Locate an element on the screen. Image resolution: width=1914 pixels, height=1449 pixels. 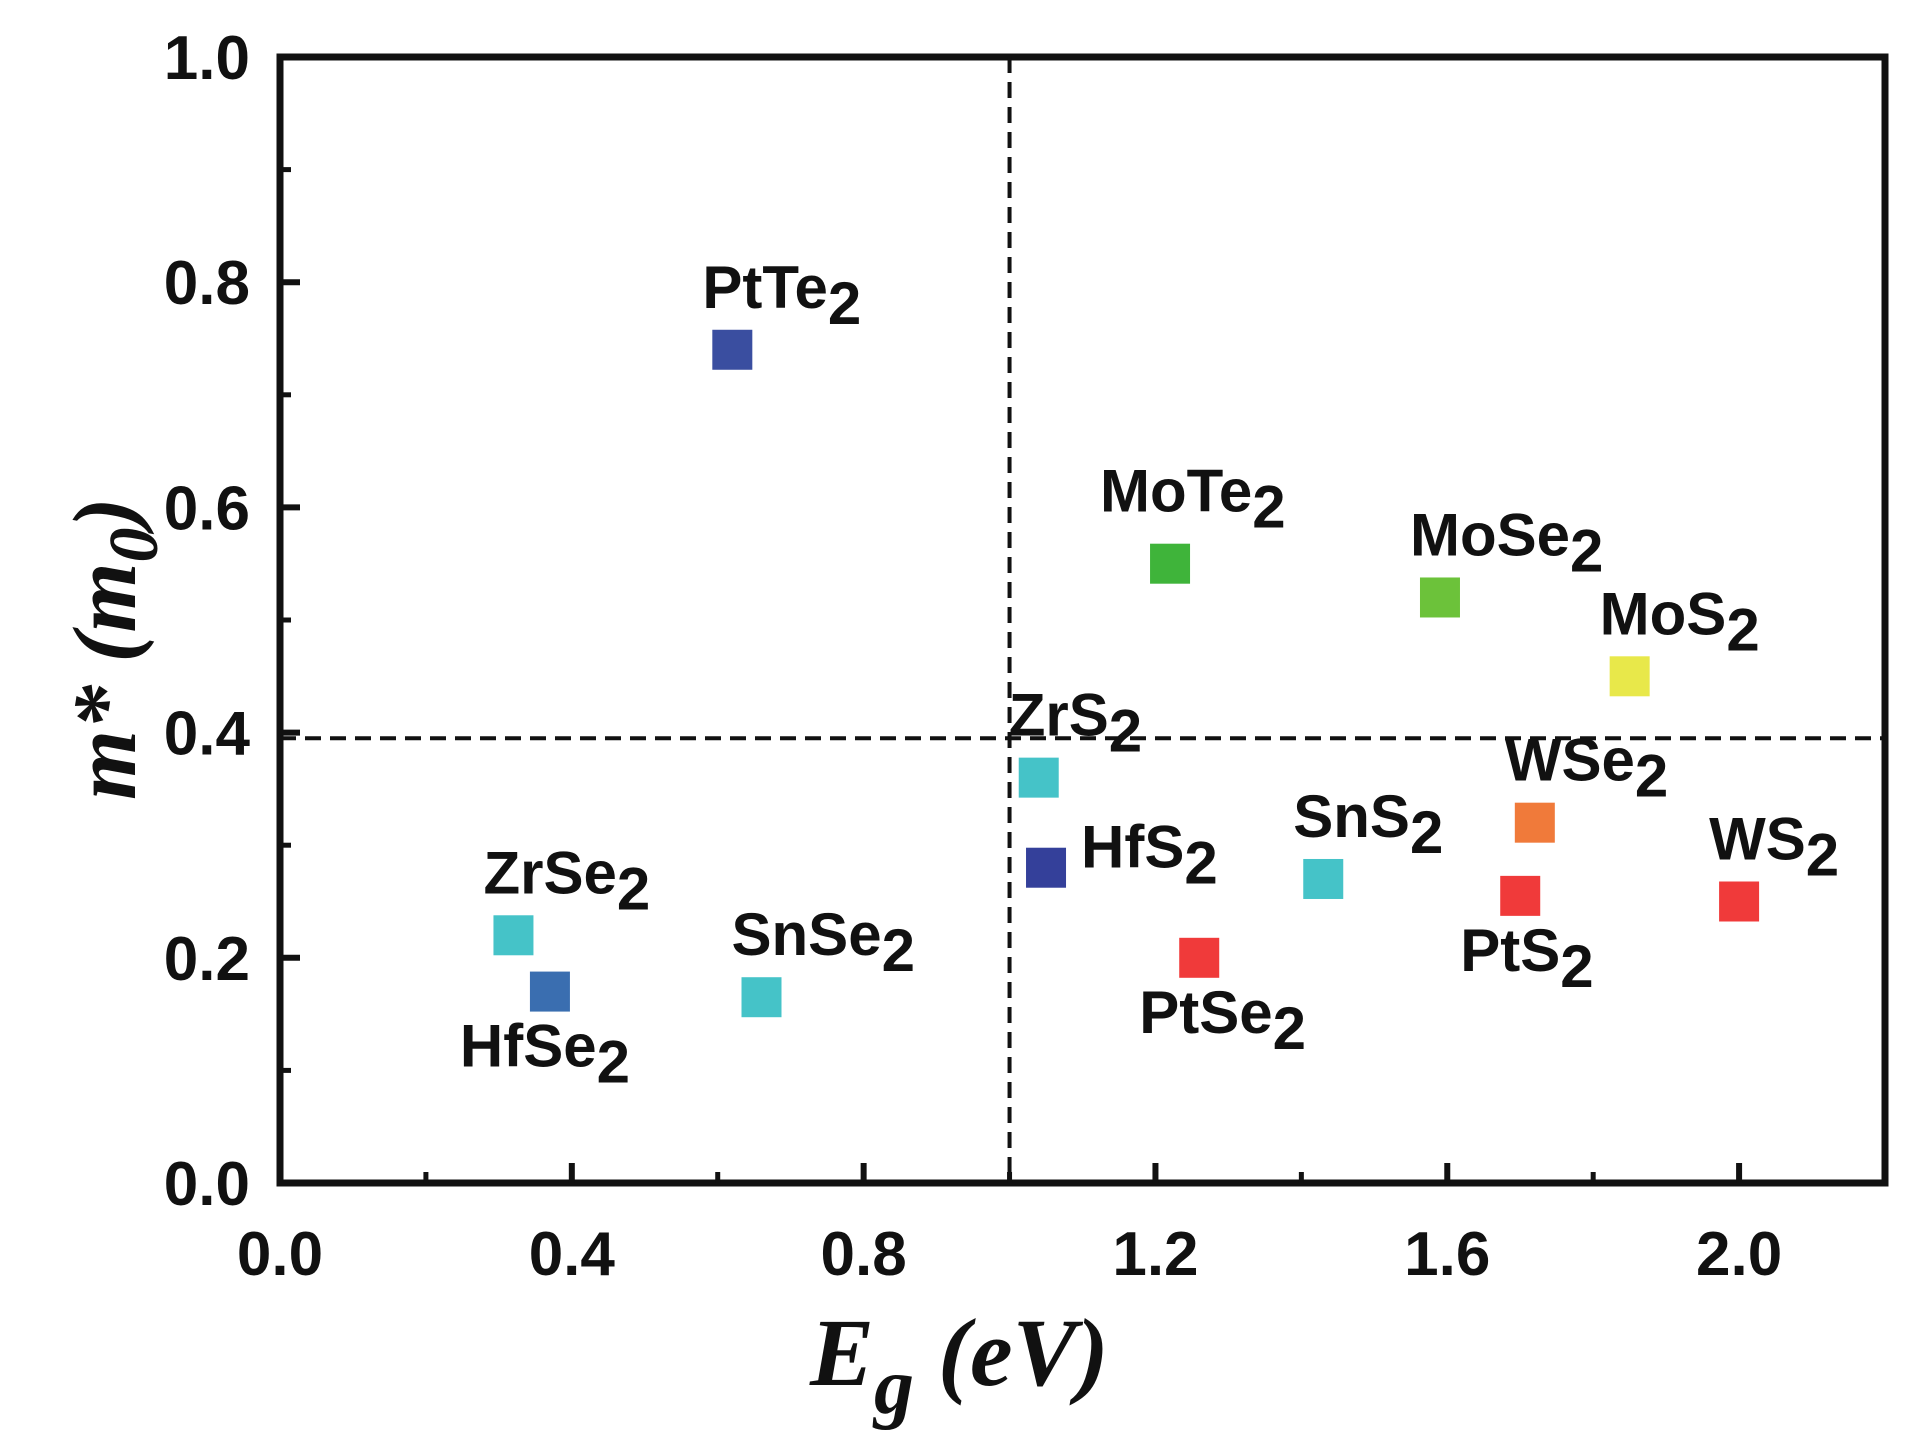
point-label-base: PtS is located at coordinates (1510, 950).